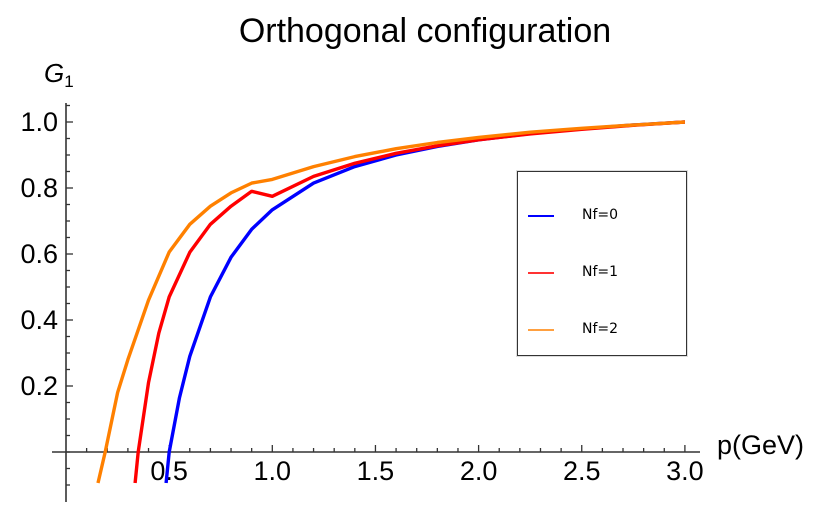 Image resolution: width=830 pixels, height=518 pixels. I want to click on legend-label: Nf=2, so click(600, 329).